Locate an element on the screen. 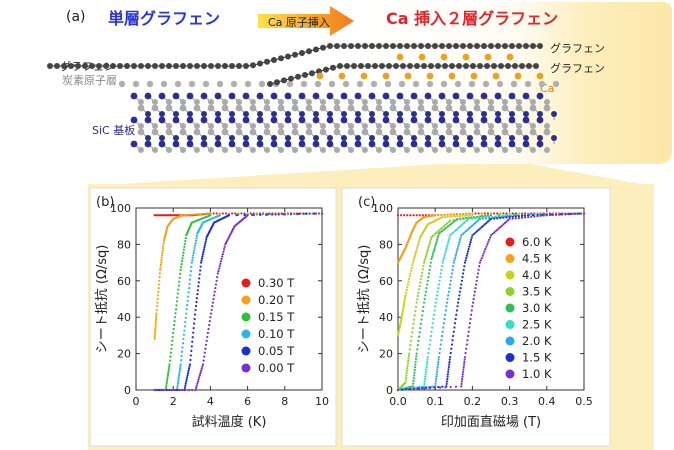 This screenshot has width=674, height=450. x-tick-label: 0.4 is located at coordinates (547, 401).